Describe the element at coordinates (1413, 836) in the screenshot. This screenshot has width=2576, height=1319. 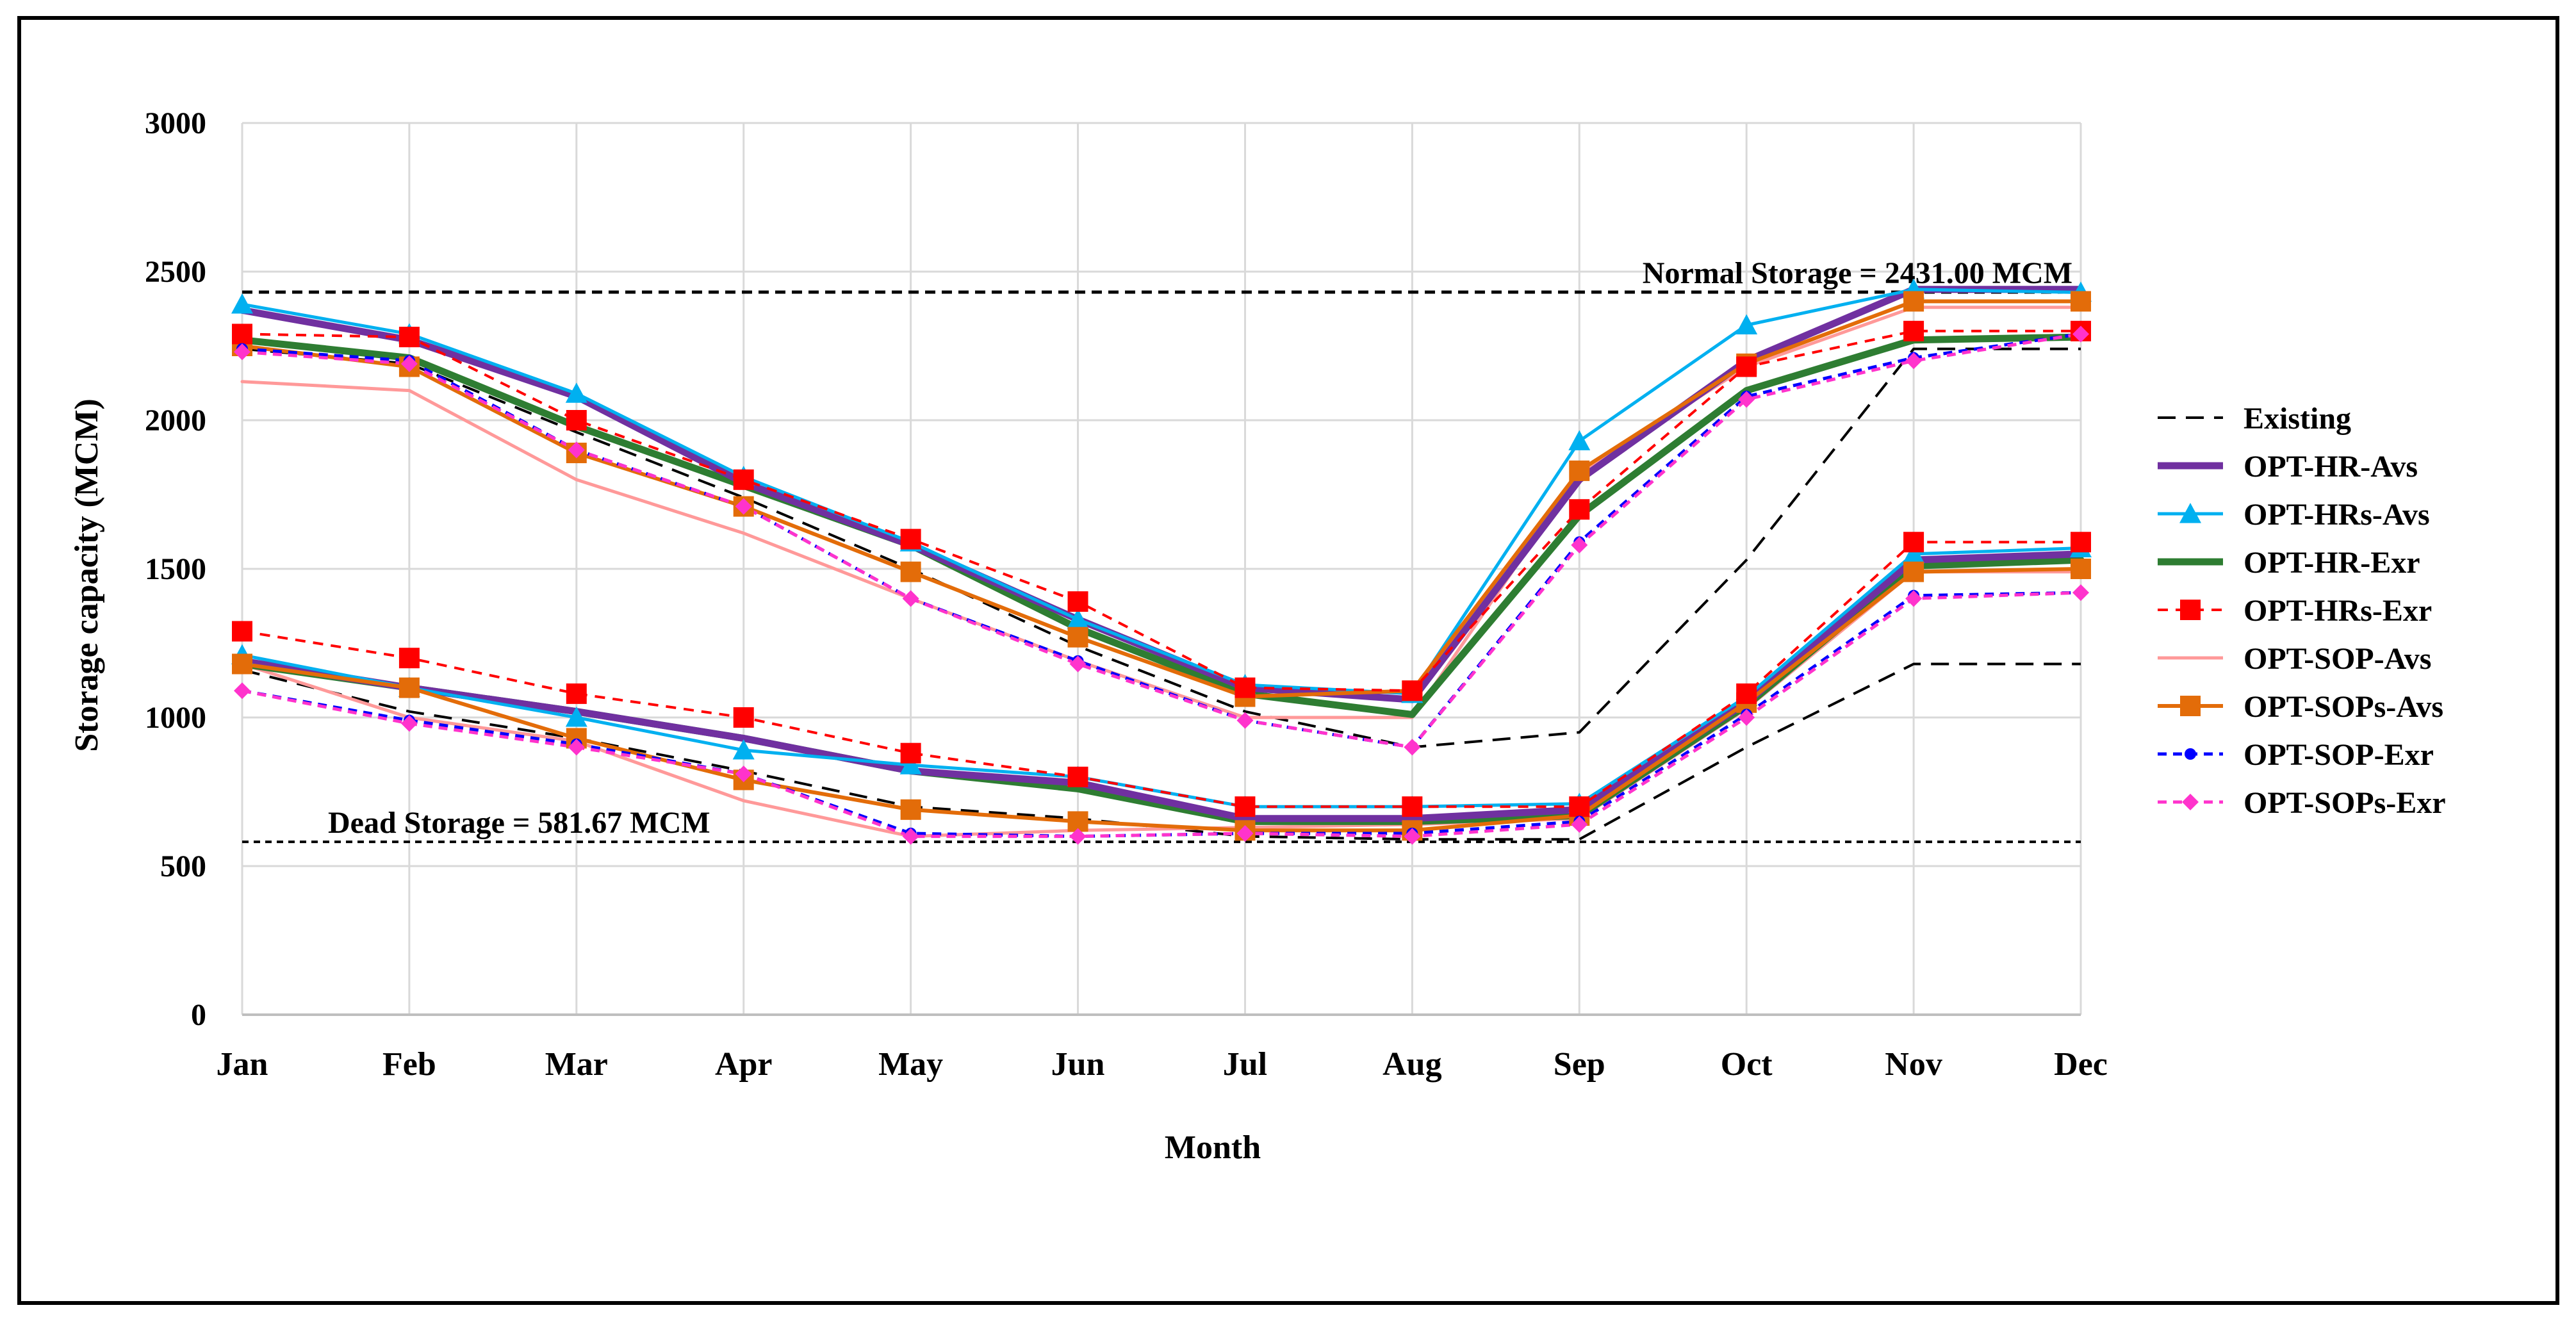
I see `data-point-opt-sops-exr-lower-aug` at that location.